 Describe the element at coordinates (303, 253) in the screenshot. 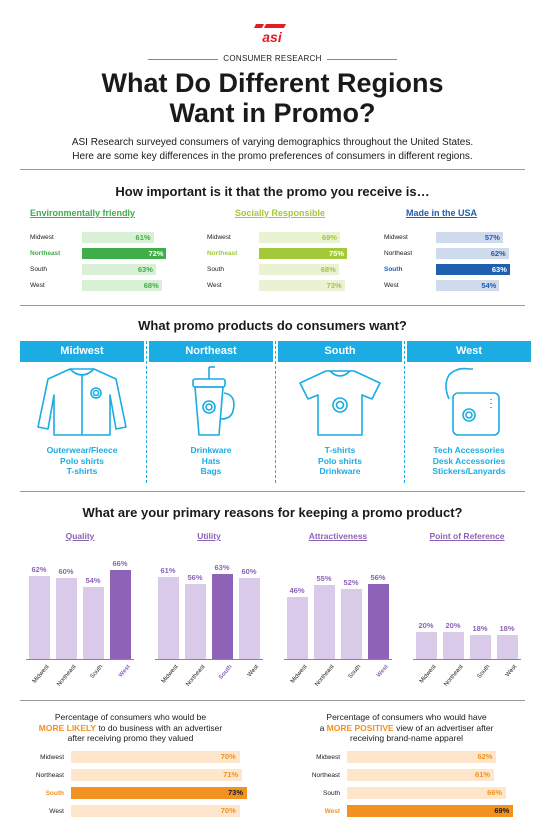

I see `importance-bar: 75%` at that location.